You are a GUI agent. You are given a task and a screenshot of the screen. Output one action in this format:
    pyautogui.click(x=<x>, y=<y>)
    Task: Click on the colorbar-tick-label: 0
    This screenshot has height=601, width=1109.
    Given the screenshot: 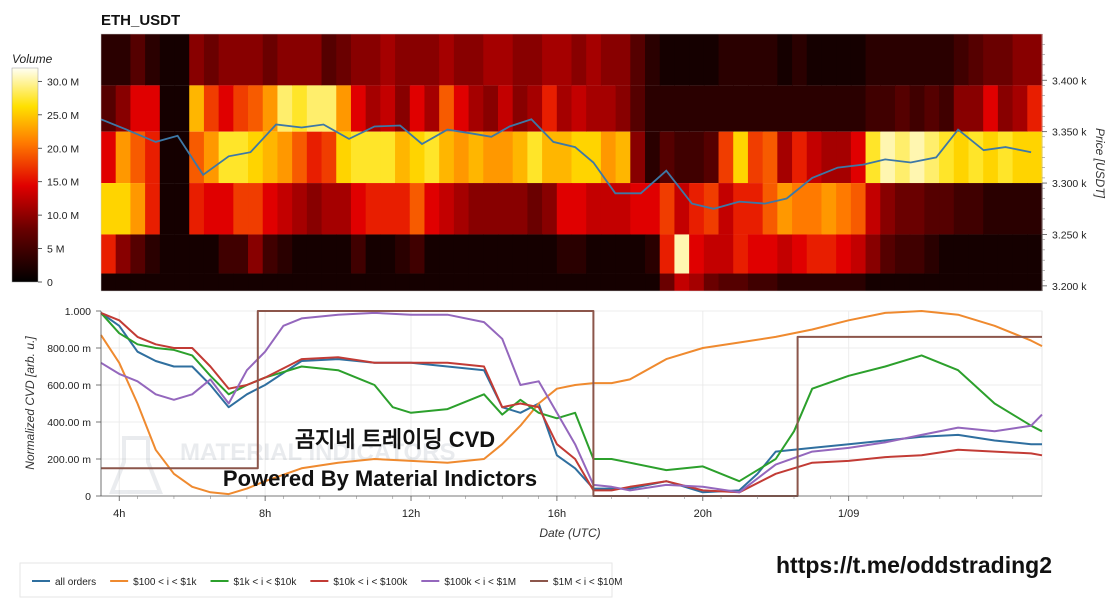 What is the action you would take?
    pyautogui.click(x=50, y=283)
    